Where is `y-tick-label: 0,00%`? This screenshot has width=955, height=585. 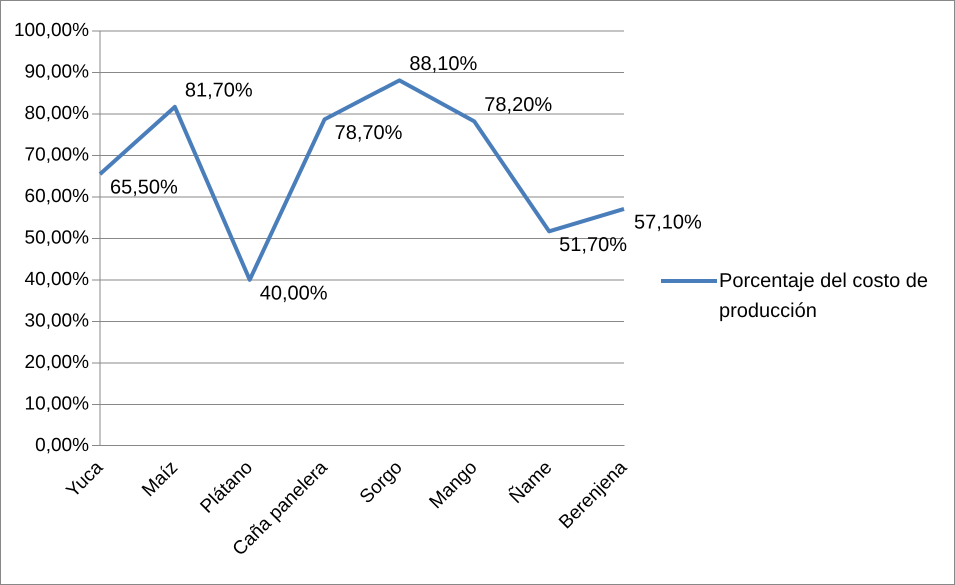
y-tick-label: 0,00% is located at coordinates (62, 445).